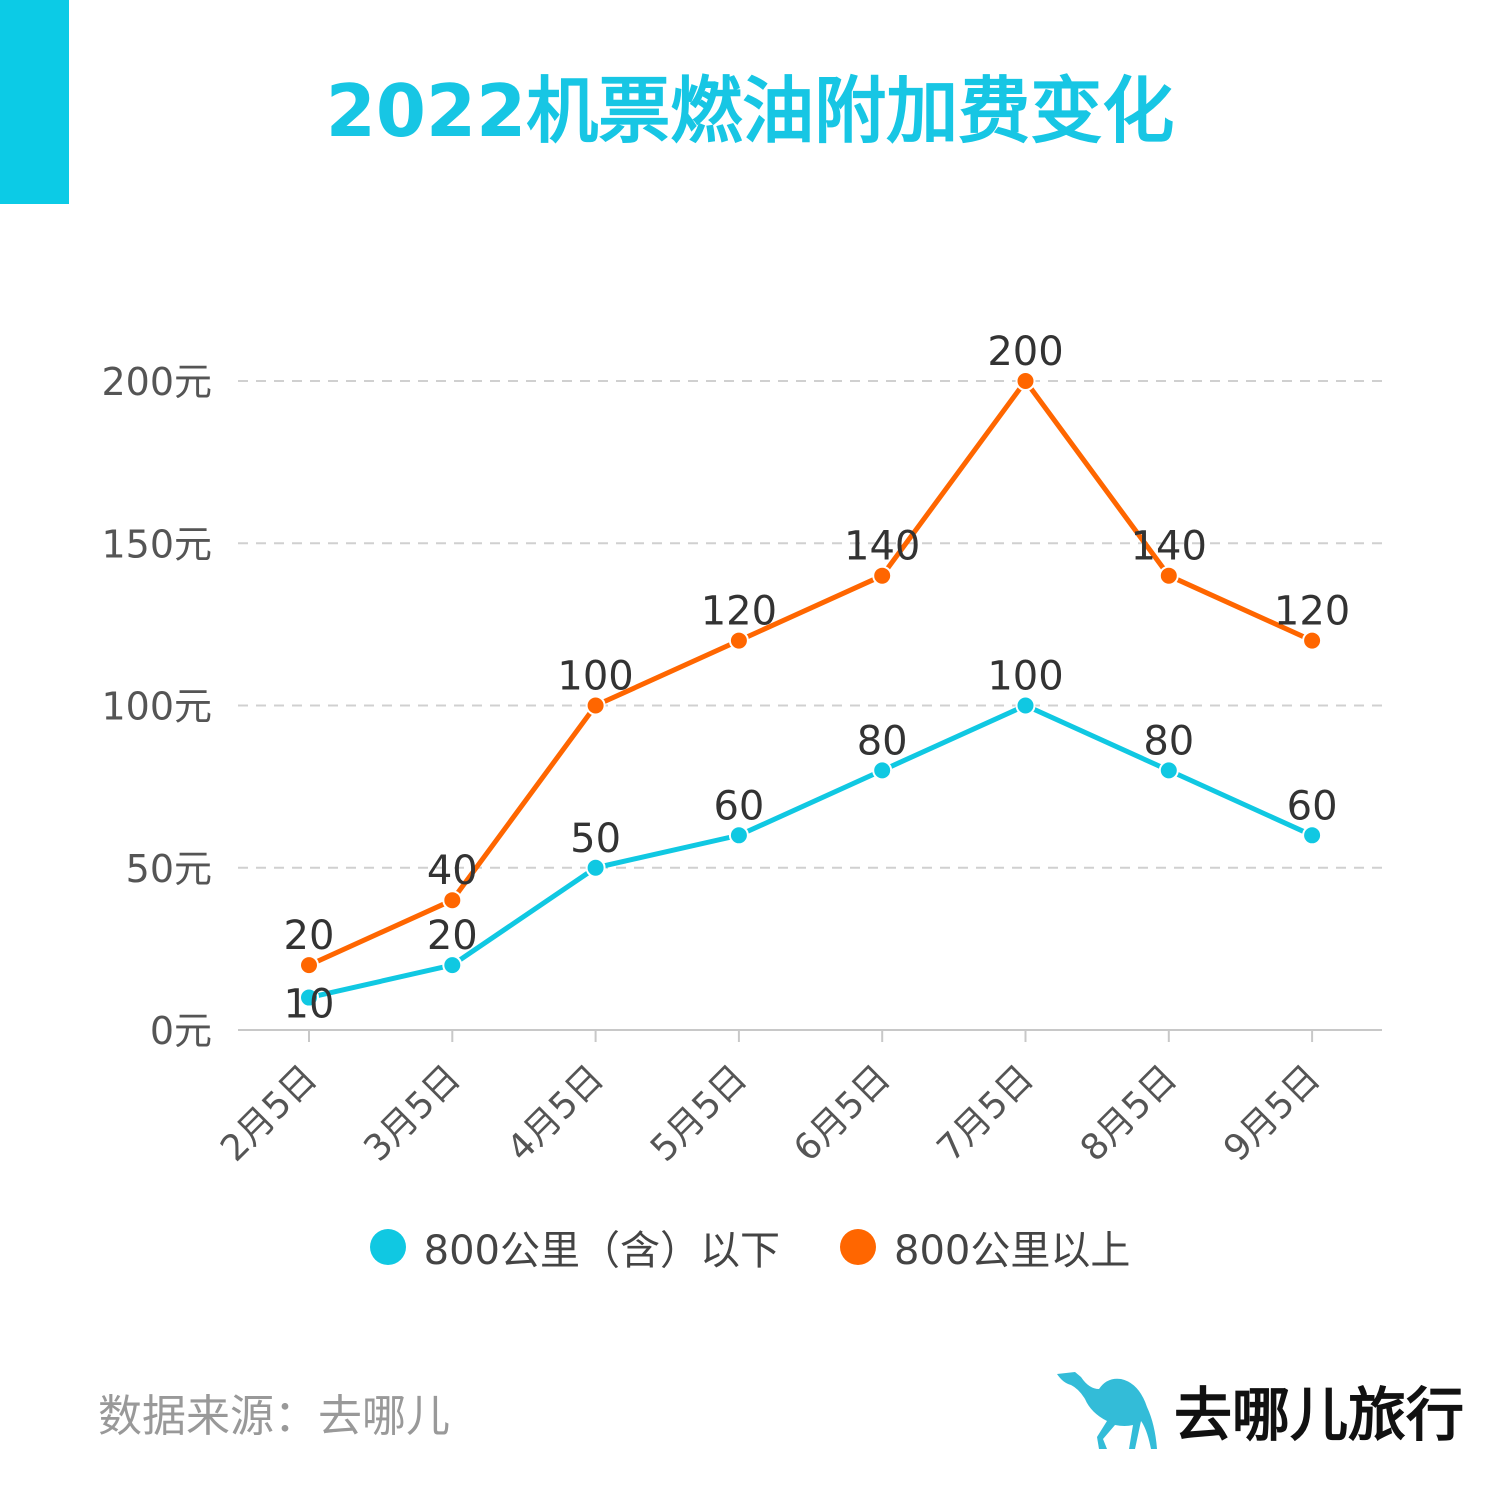 The image size is (1500, 1500). Describe the element at coordinates (556, 1113) in the screenshot. I see `x-tick-label: 4月5日` at that location.